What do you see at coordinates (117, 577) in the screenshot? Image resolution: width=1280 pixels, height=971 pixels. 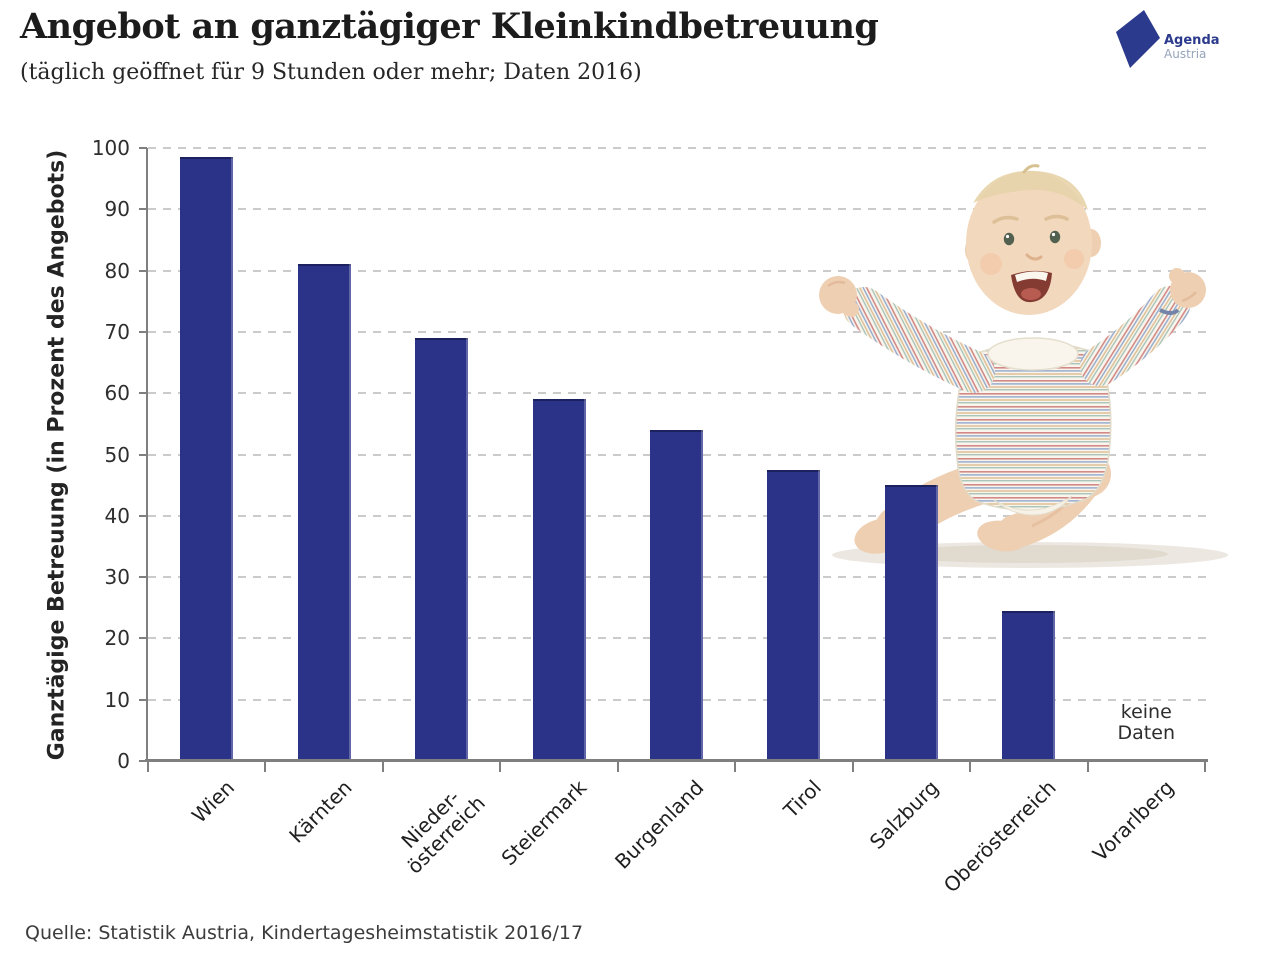 I see `y-tick-label-30: 30` at bounding box center [117, 577].